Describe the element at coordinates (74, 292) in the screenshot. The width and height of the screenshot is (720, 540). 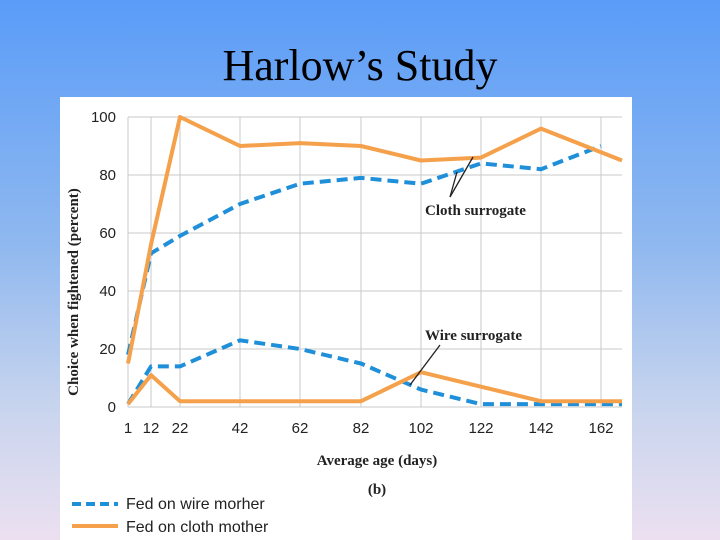
I see `y-axis-title: Choice when fightened (percent)` at that location.